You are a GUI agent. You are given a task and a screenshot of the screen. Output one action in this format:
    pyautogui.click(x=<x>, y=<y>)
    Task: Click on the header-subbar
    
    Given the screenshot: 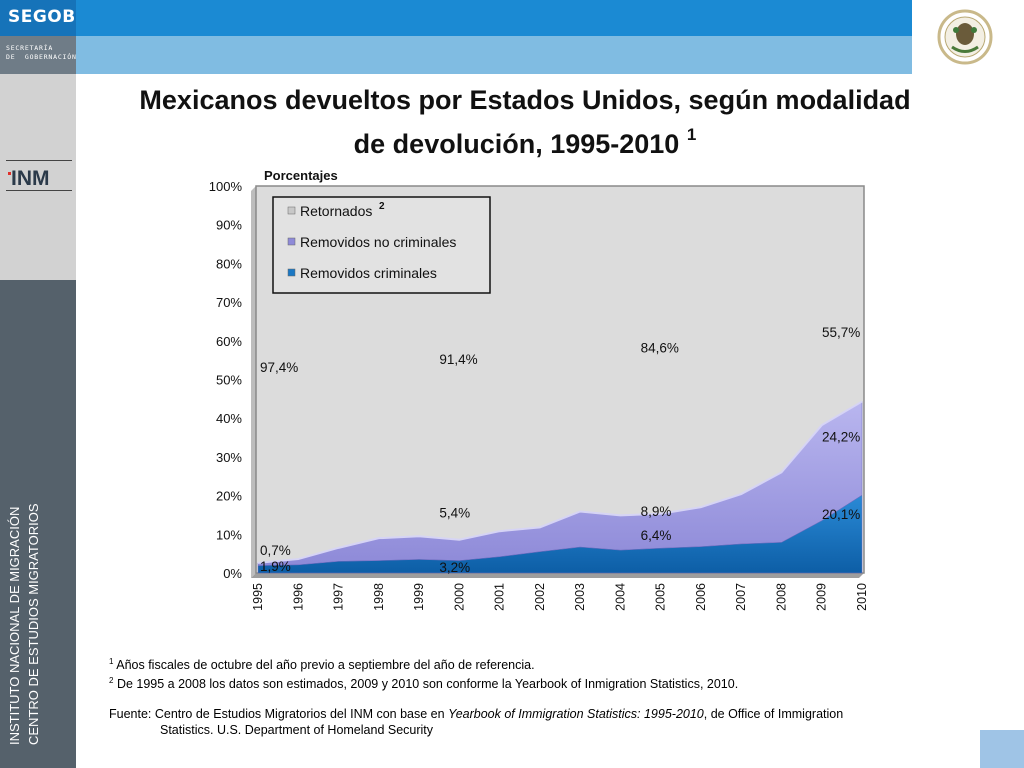 What is the action you would take?
    pyautogui.click(x=456, y=55)
    